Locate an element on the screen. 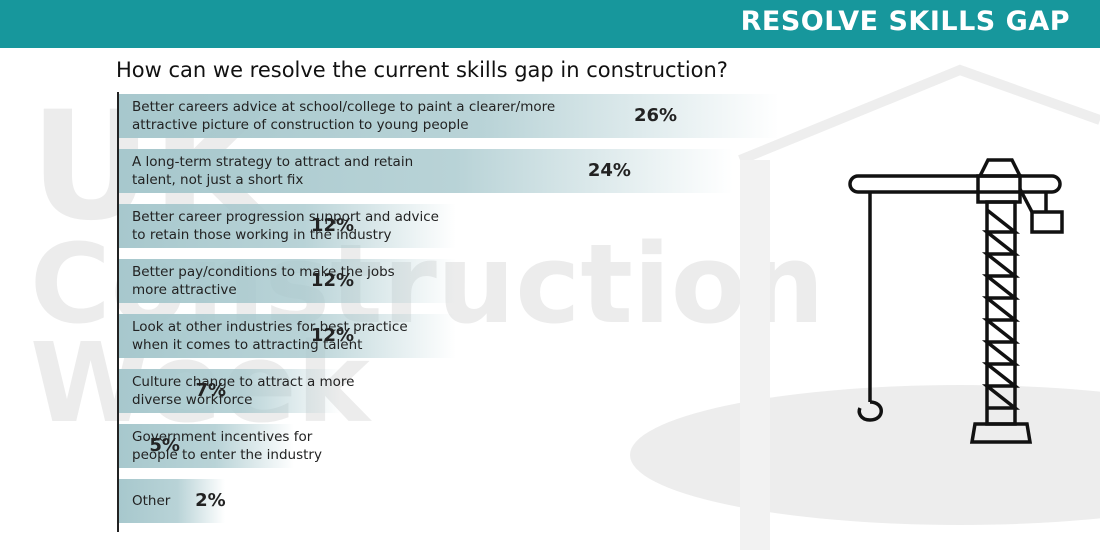 The height and width of the screenshot is (550, 1100). bar-label: people to enter the industry is located at coordinates (227, 455).